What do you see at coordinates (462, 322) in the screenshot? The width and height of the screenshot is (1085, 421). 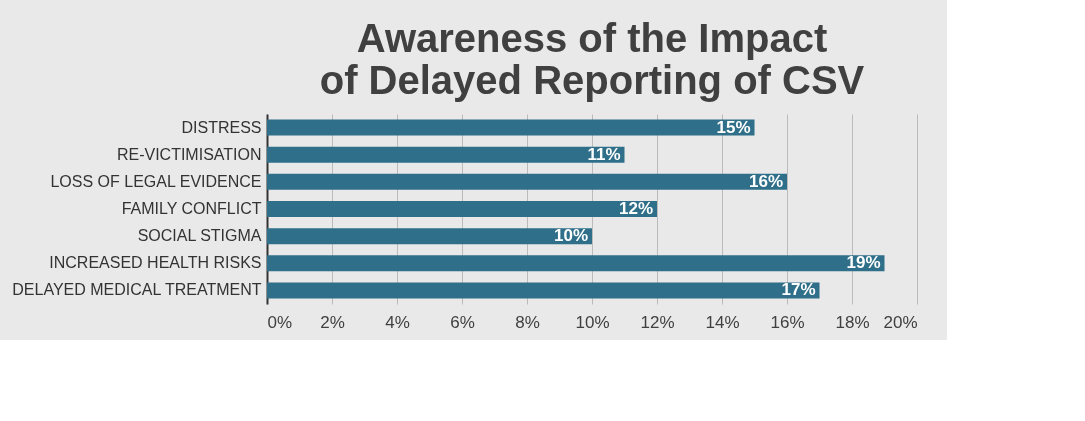 I see `x-tick-label: 6%` at bounding box center [462, 322].